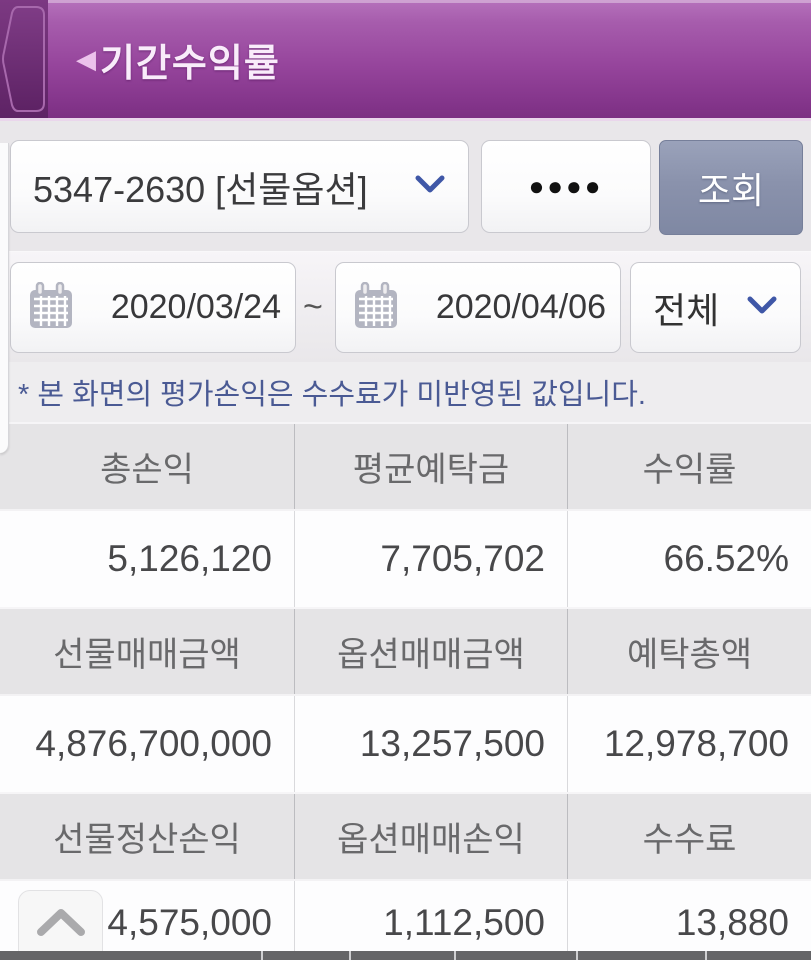  Describe the element at coordinates (195, 307) in the screenshot. I see `start-date-value: 2020/03/24` at that location.